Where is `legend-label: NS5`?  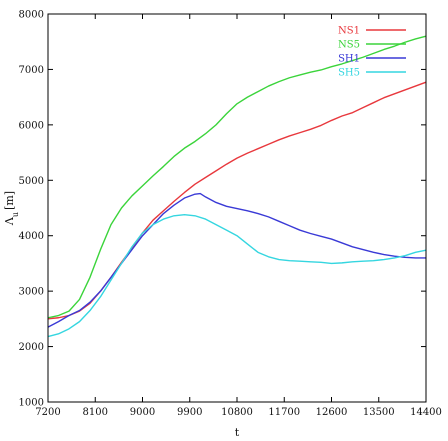
legend-label: NS5 is located at coordinates (349, 45).